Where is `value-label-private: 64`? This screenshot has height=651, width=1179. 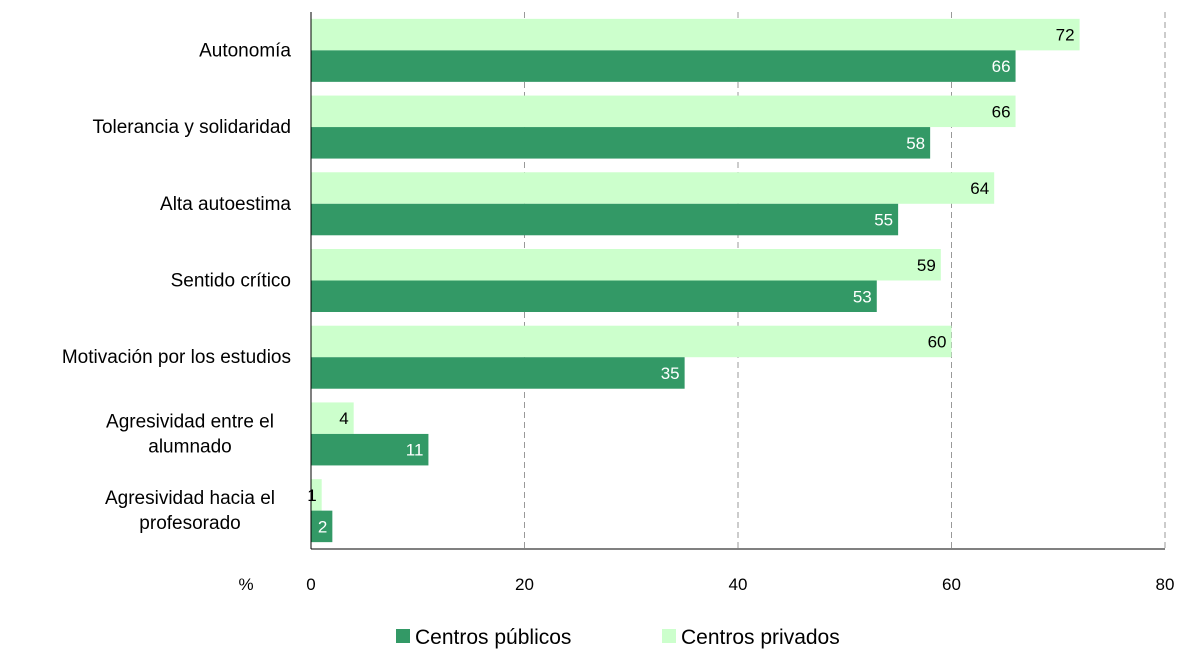 value-label-private: 64 is located at coordinates (979, 188).